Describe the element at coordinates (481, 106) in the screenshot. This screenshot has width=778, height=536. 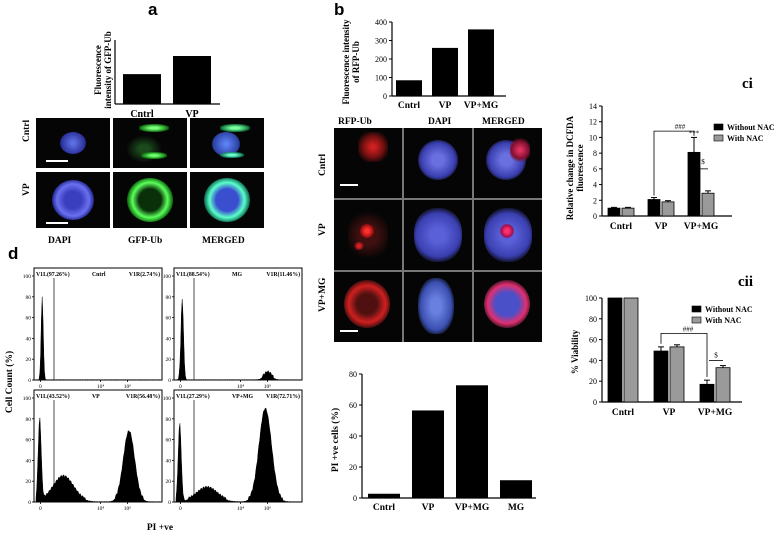
I see `b-xtick-vpmg: VP+MG` at that location.